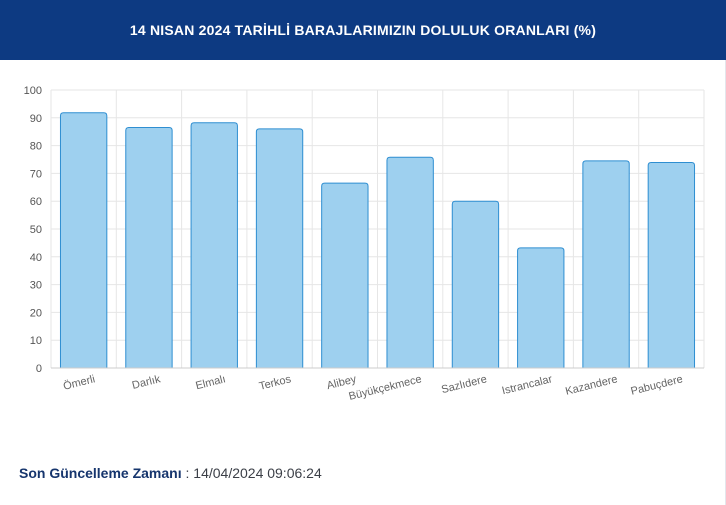  What do you see at coordinates (36, 174) in the screenshot?
I see `y-tick-label: 70` at bounding box center [36, 174].